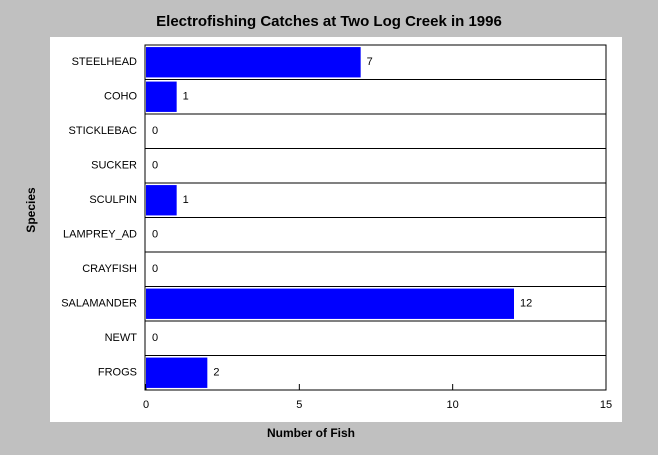 Image resolution: width=658 pixels, height=455 pixels. What do you see at coordinates (100, 235) in the screenshot?
I see `y-tick-label: LAMPREY_AD` at bounding box center [100, 235].